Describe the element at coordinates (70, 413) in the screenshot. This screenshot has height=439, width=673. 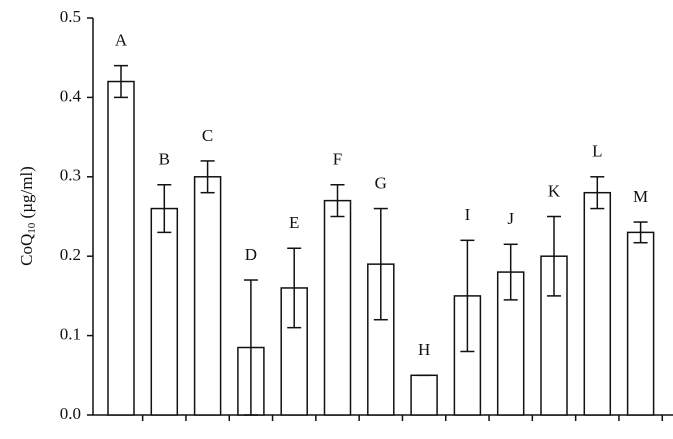
I see `y-tick-label: 0.0` at that location.